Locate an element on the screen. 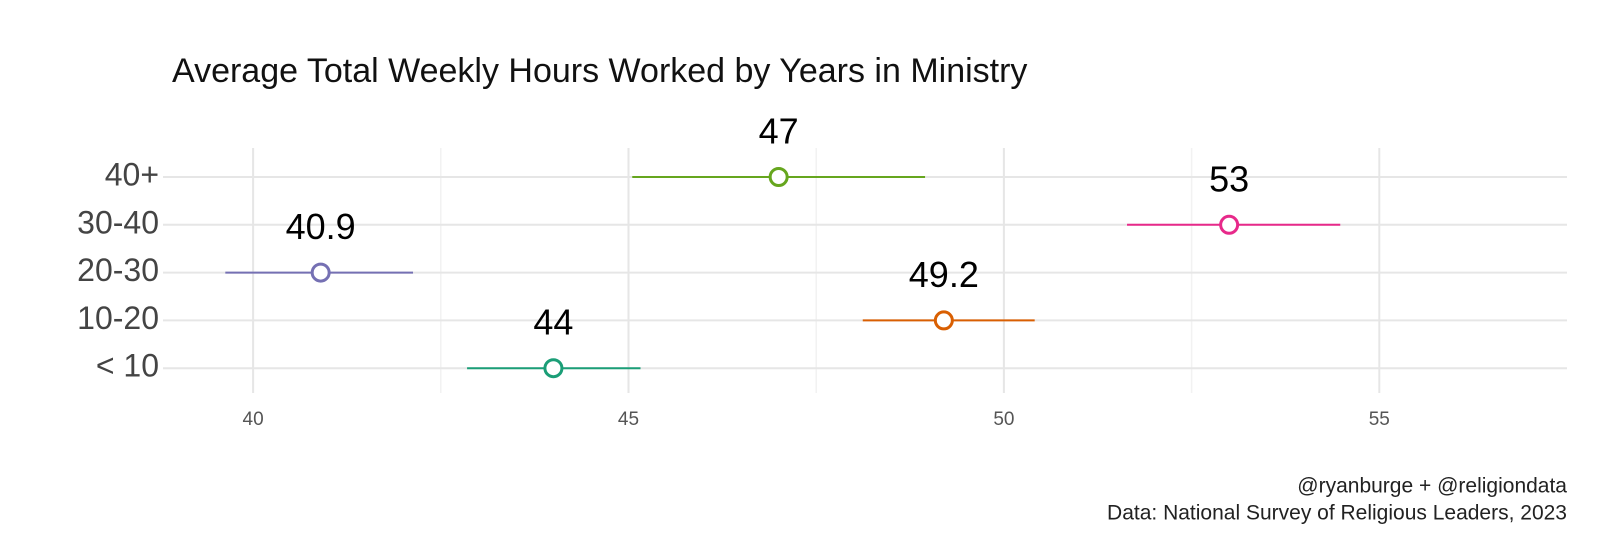 Image resolution: width=1600 pixels, height=560 pixels. y-tick-label: 10-20 is located at coordinates (118, 318).